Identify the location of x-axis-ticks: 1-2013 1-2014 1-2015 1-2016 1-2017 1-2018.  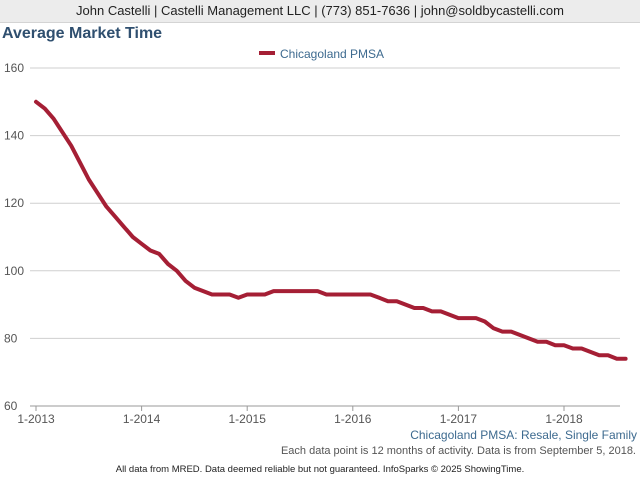
(318, 415).